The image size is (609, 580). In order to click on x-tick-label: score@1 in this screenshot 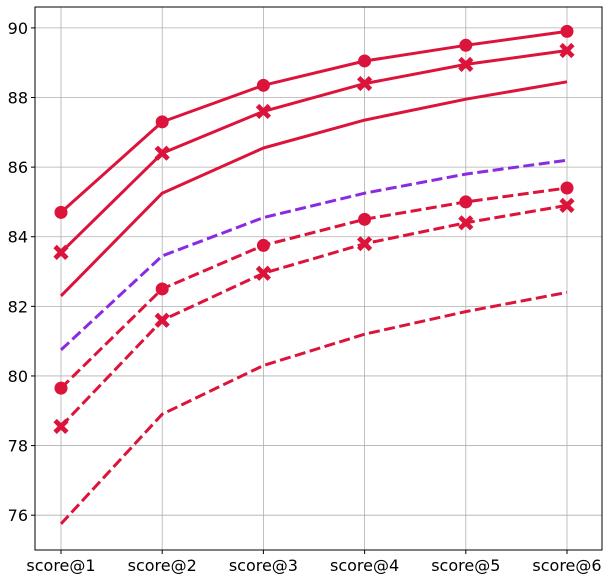, I will do `click(60, 565)`.